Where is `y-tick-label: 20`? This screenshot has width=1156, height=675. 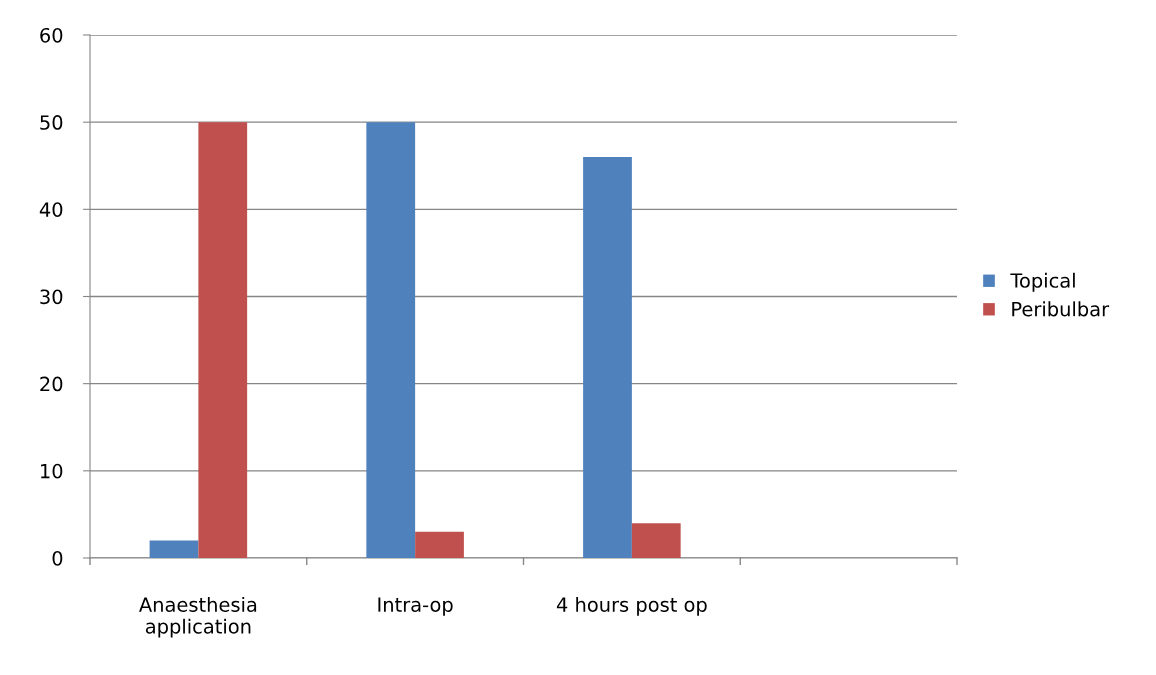 y-tick-label: 20 is located at coordinates (51, 384).